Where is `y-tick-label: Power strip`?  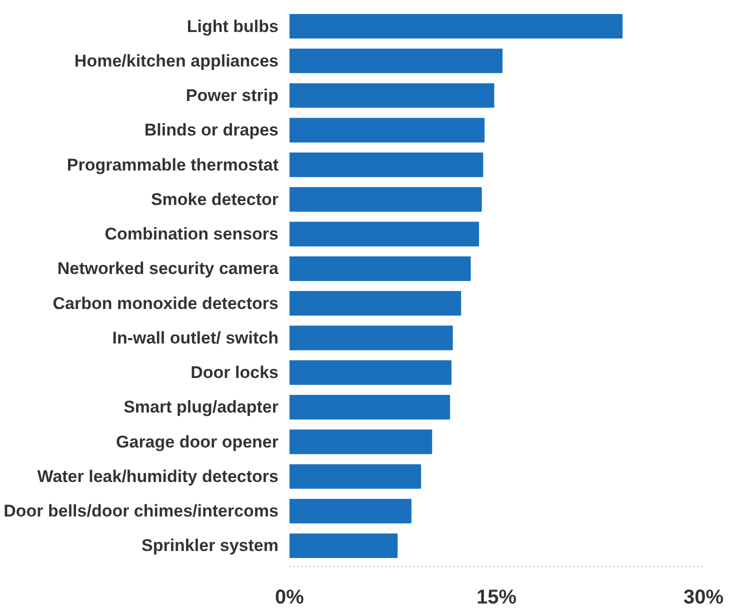 y-tick-label: Power strip is located at coordinates (232, 96).